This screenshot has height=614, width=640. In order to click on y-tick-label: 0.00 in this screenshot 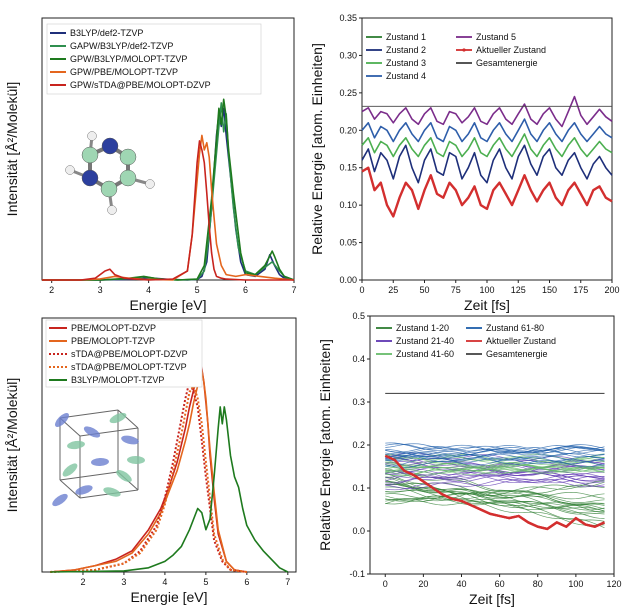, I will do `click(348, 280)`.